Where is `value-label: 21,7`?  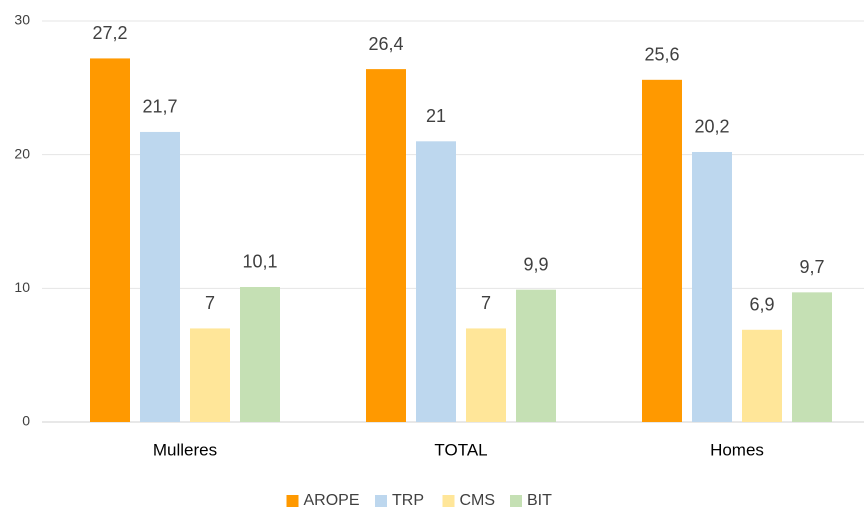
value-label: 21,7 is located at coordinates (159, 107).